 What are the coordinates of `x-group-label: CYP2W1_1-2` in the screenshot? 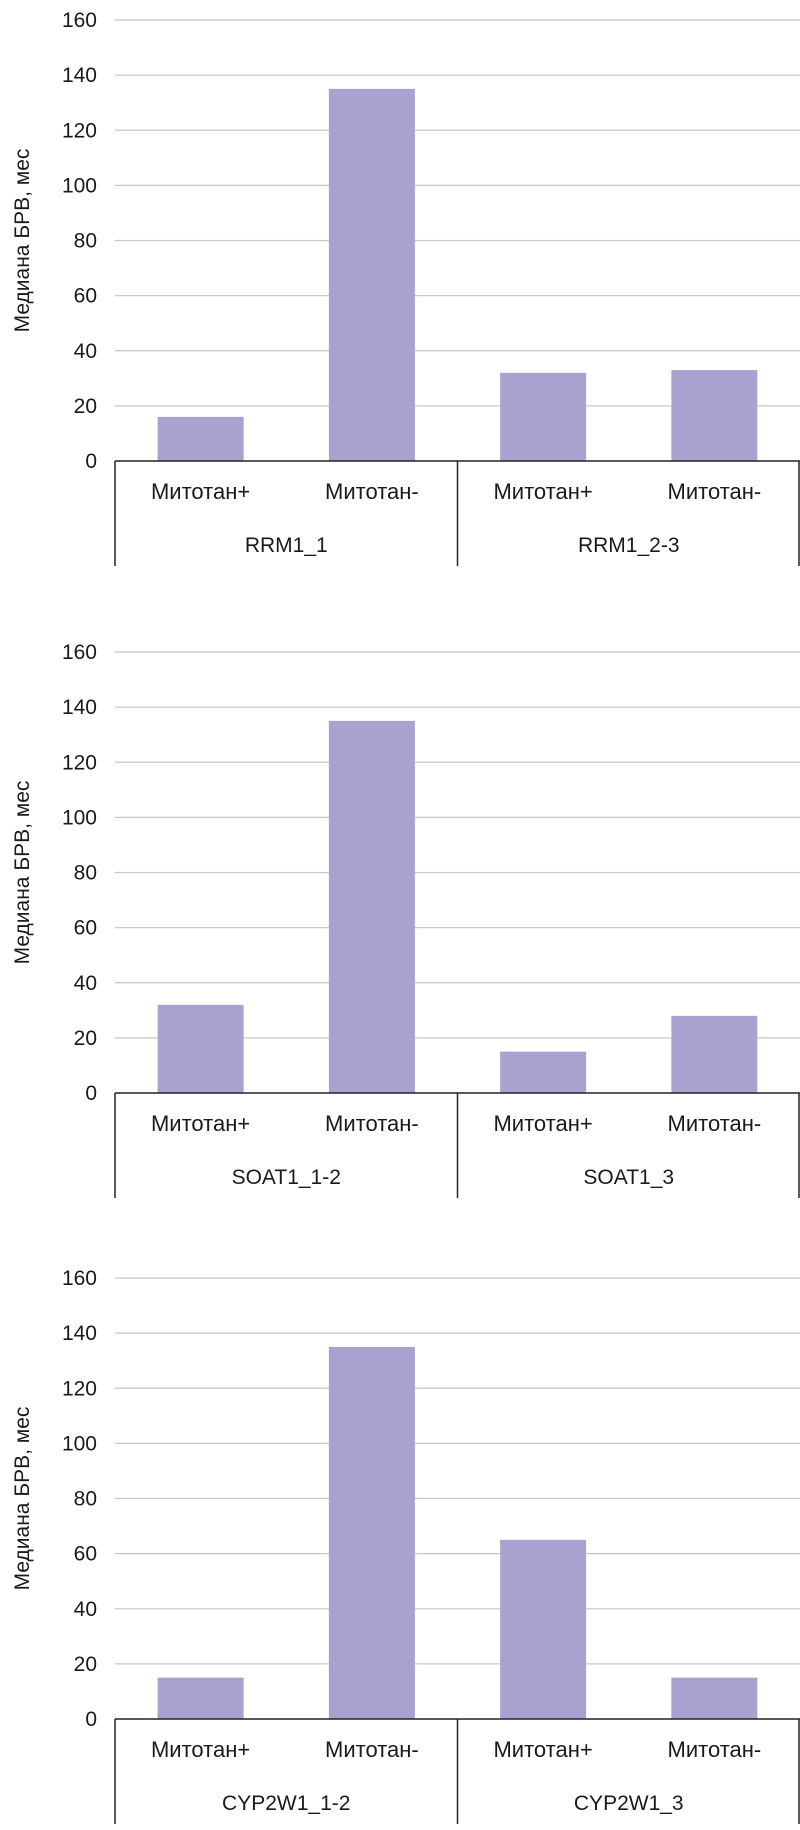 It's located at (286, 1803).